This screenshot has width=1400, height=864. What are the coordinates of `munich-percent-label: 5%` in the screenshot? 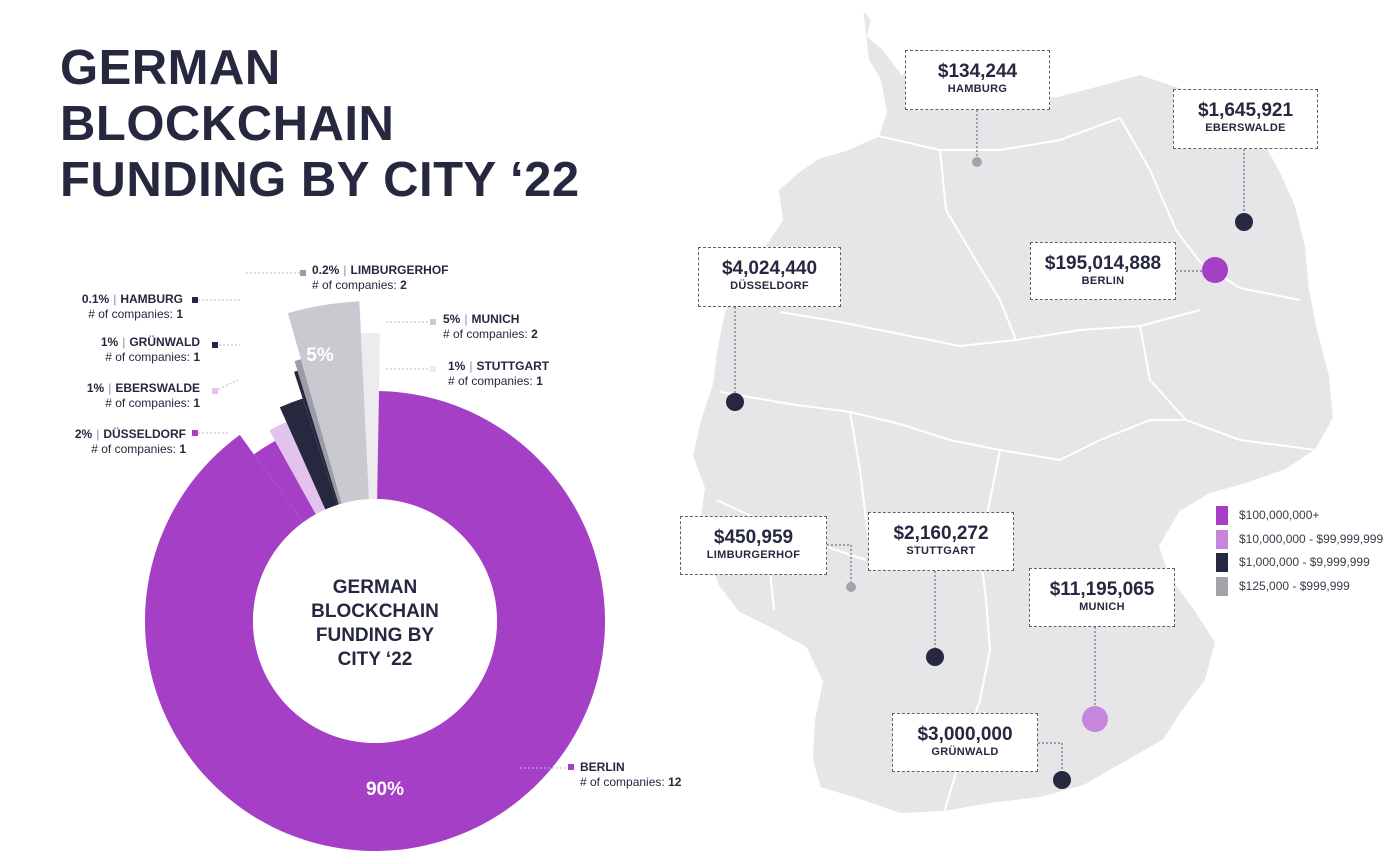 It's located at (320, 355).